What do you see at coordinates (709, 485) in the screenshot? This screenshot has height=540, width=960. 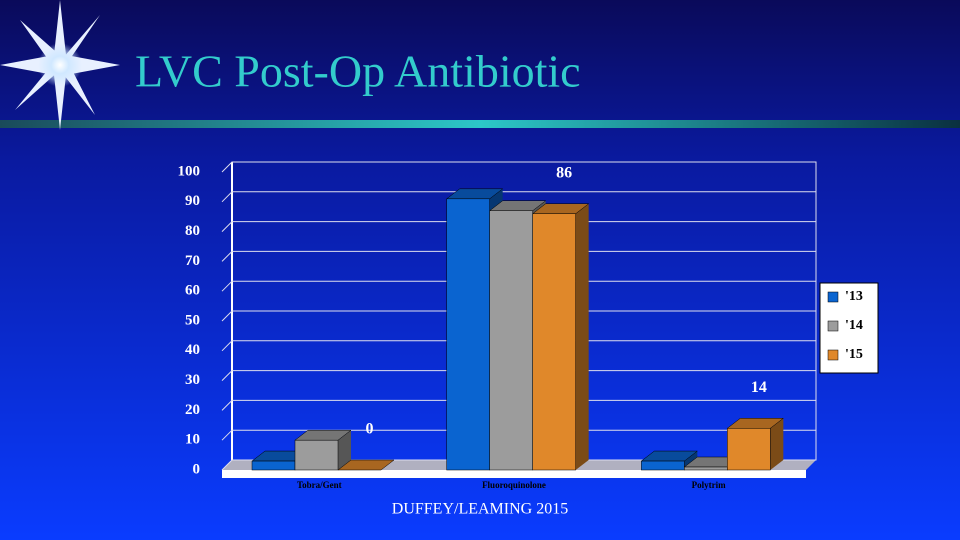 I see `x-tick-label: Polytrim` at bounding box center [709, 485].